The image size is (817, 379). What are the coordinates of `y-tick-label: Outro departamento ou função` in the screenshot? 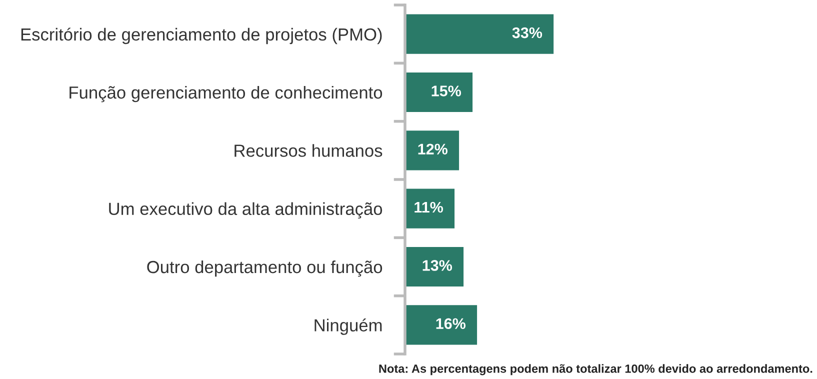 It's located at (264, 268).